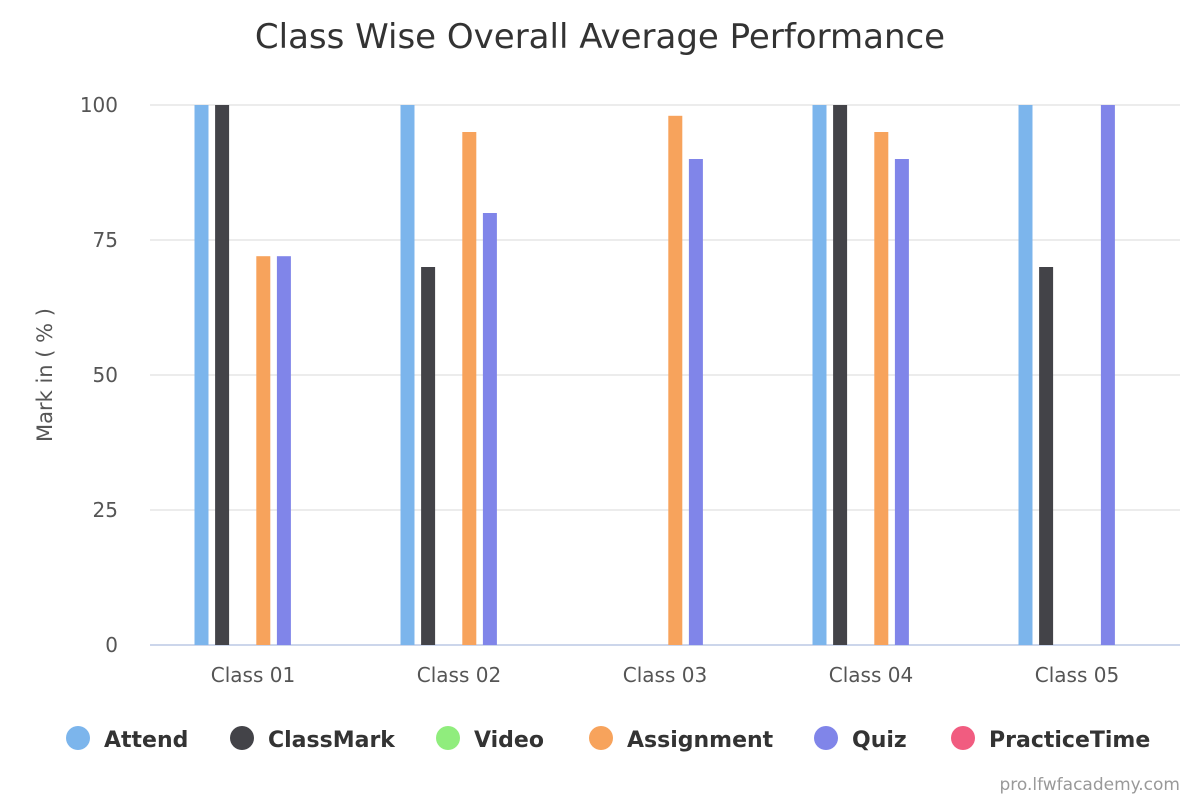 The image size is (1200, 800). I want to click on y-tick-label: 0, so click(111, 645).